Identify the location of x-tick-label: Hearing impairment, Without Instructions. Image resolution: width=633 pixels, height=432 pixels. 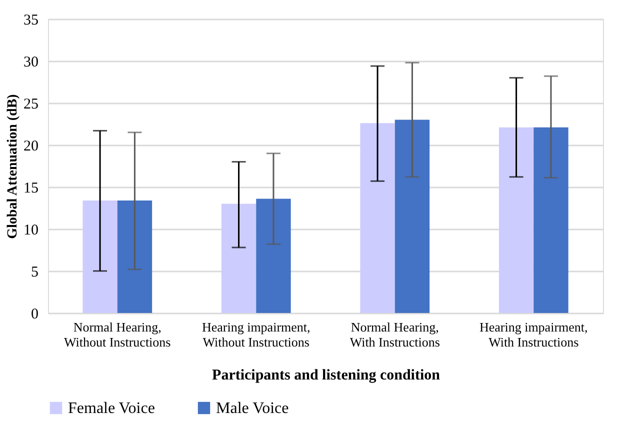
(256, 335).